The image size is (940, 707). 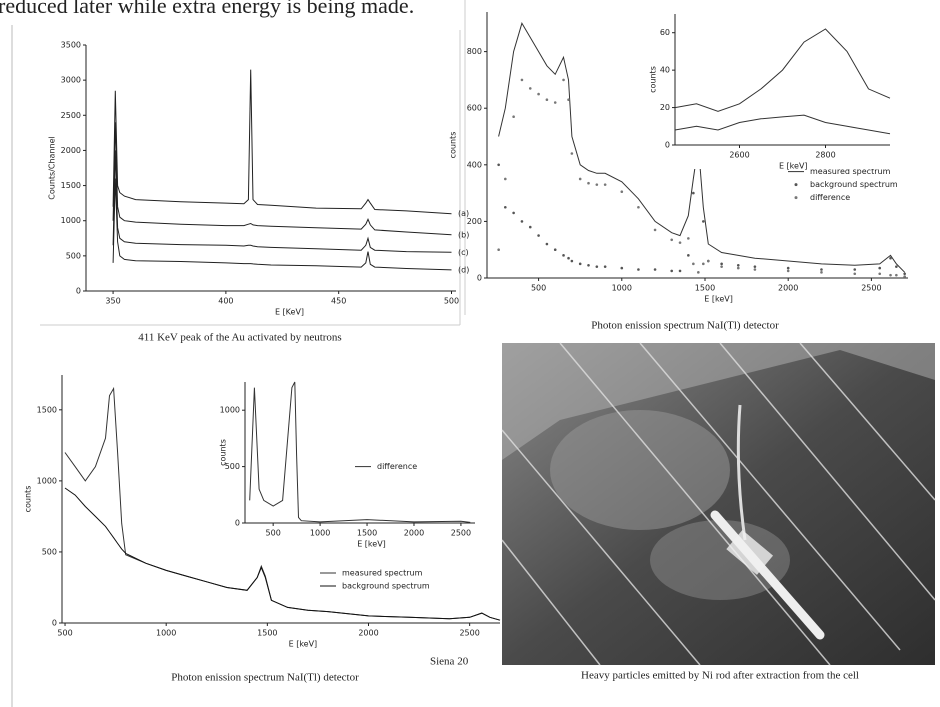 I want to click on legend-marker, so click(x=796, y=198).